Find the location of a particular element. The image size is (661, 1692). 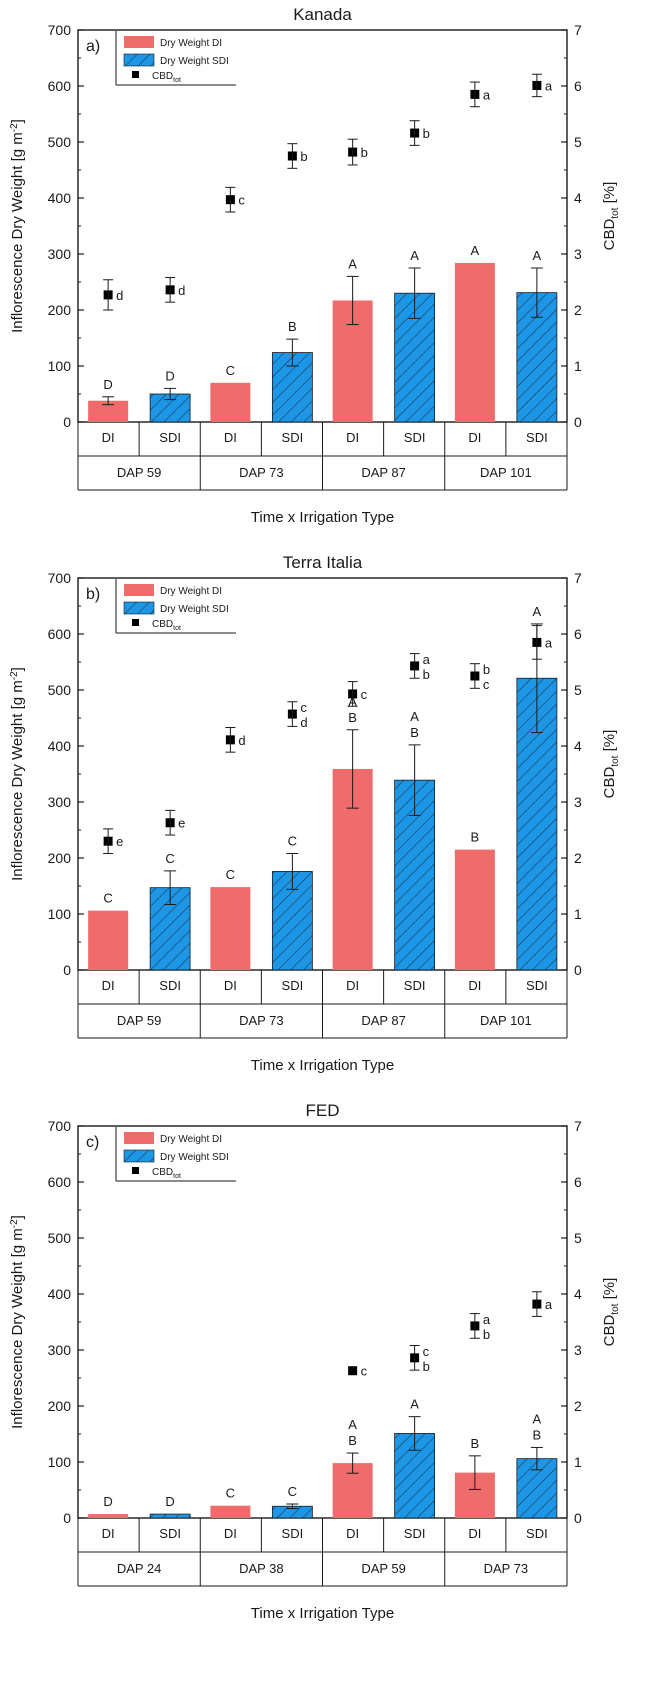

chart-title: FED is located at coordinates (323, 1110).